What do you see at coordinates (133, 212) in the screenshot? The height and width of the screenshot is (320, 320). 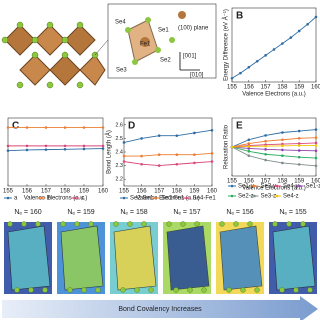 I see `structure-label: Nₑ = 158` at bounding box center [133, 212].